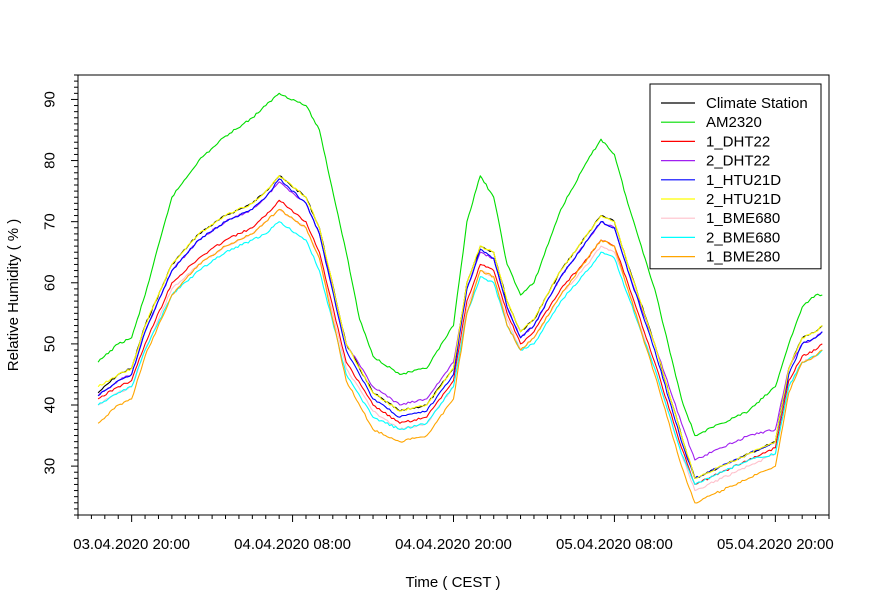 The image size is (869, 612). I want to click on x-tick-label: 03.04.2020 20:00, so click(131, 544).